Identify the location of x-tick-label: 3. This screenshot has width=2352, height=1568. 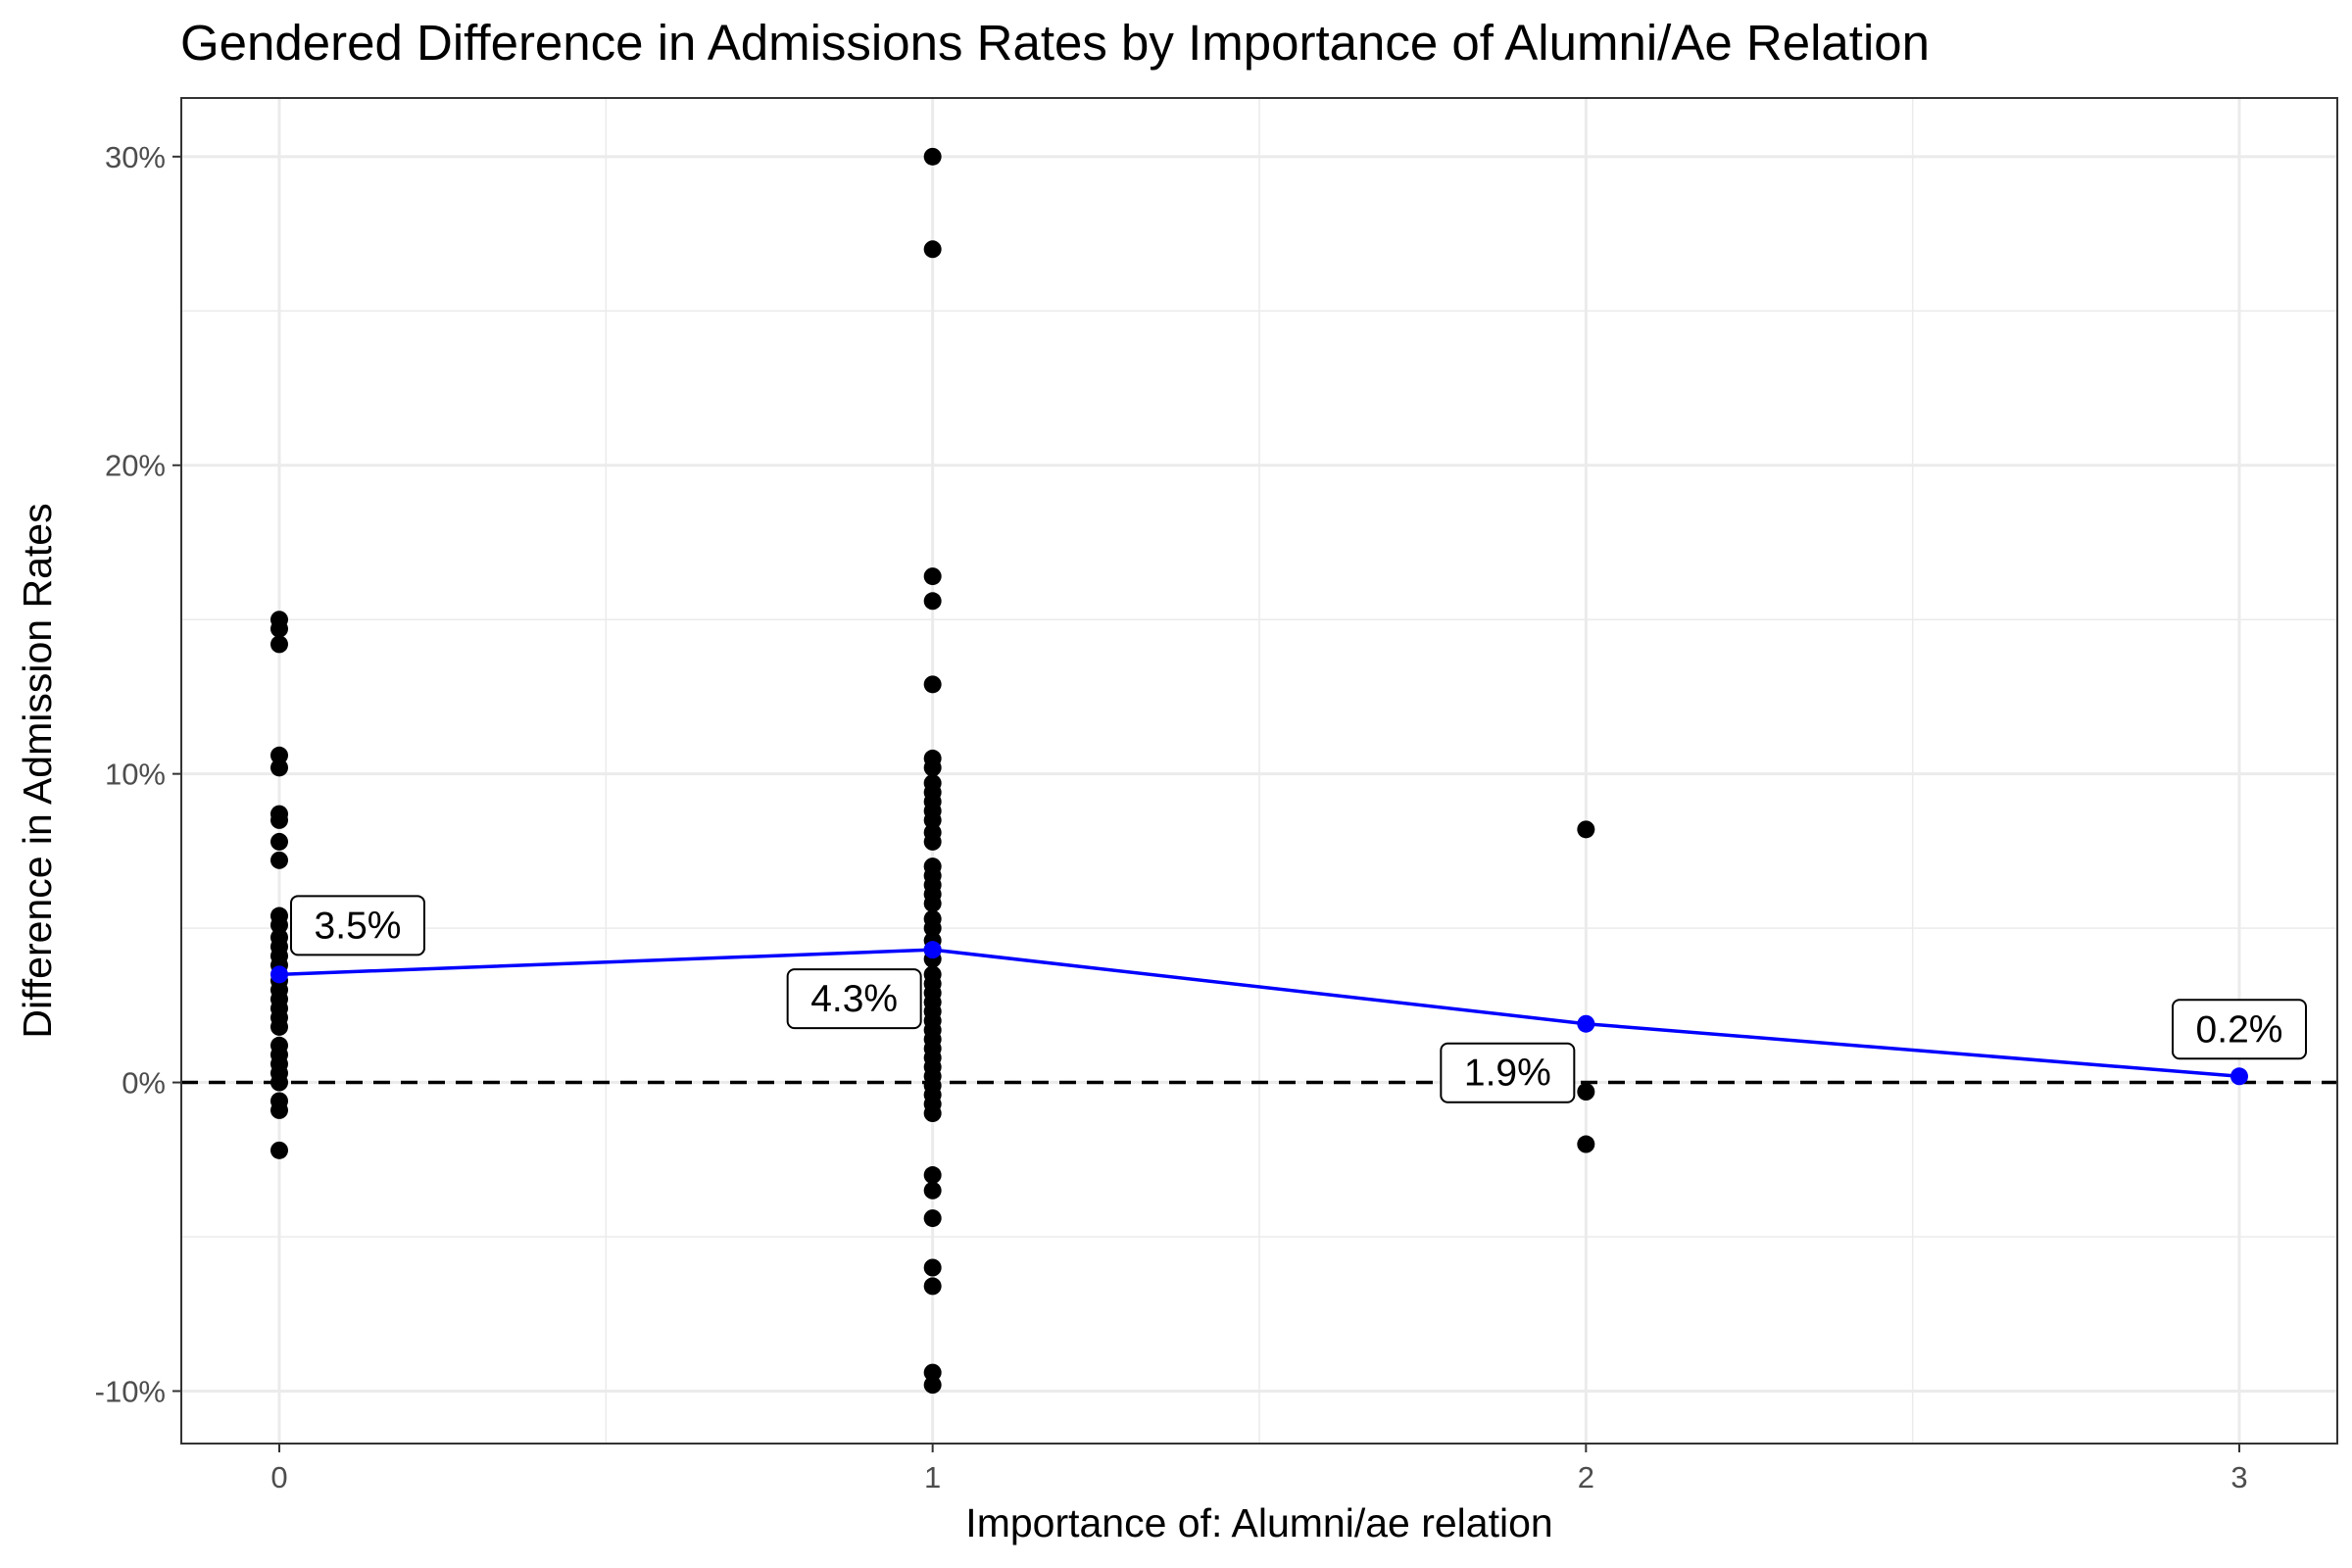
(2238, 1477).